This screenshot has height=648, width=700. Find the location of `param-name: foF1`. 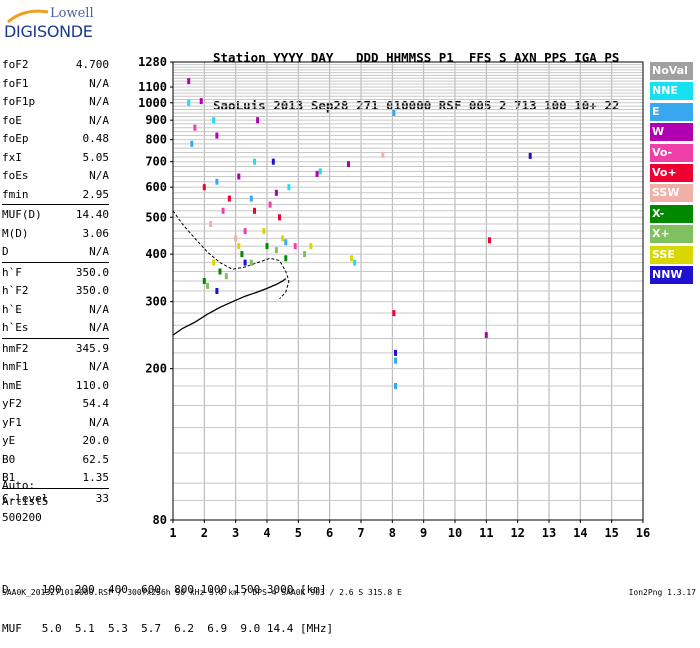

param-name: foF1 is located at coordinates (15, 83).